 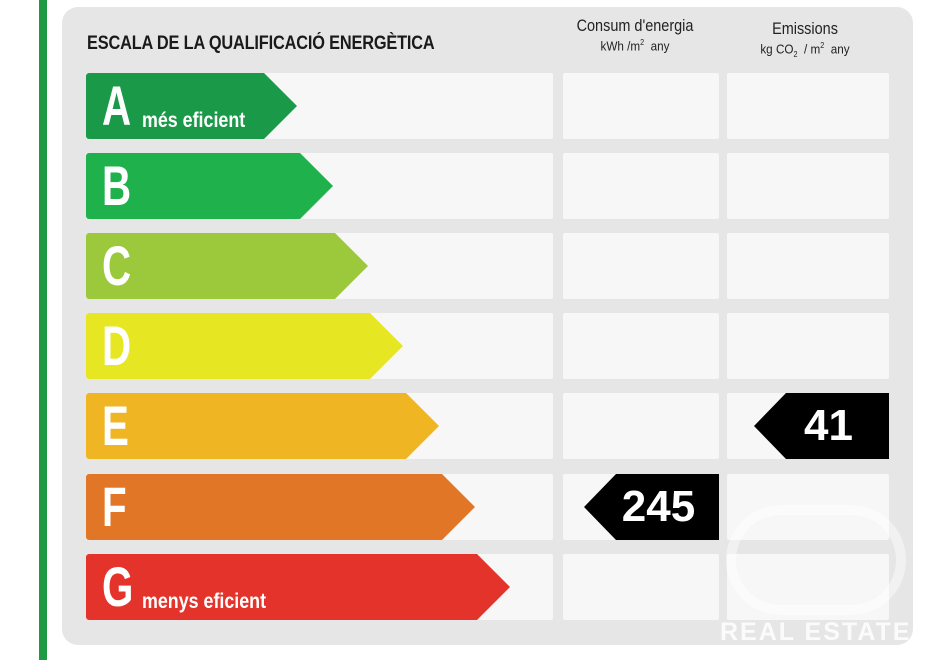 What do you see at coordinates (816, 560) in the screenshot?
I see `watermark-logo-icon` at bounding box center [816, 560].